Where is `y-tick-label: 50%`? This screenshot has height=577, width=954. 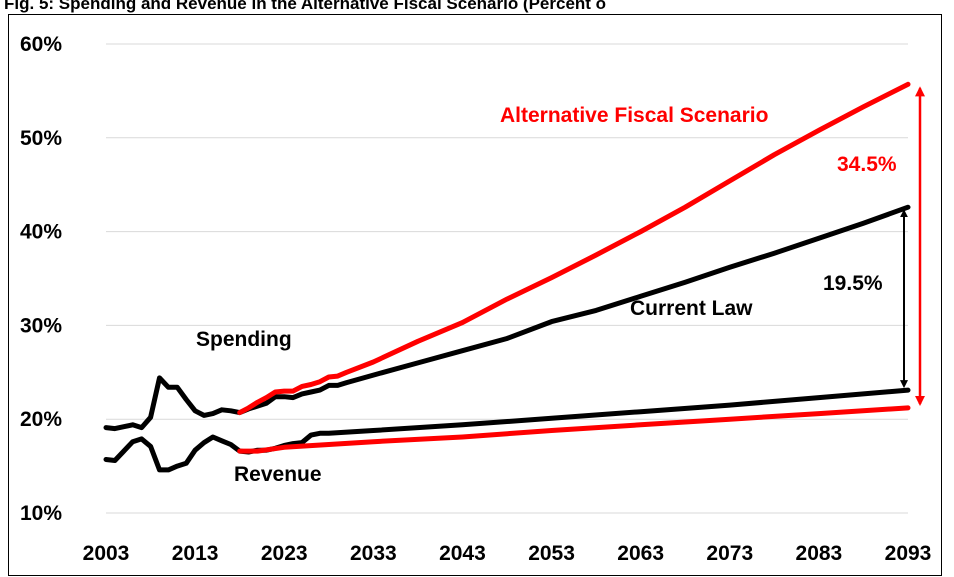
y-tick-label: 50% is located at coordinates (41, 138).